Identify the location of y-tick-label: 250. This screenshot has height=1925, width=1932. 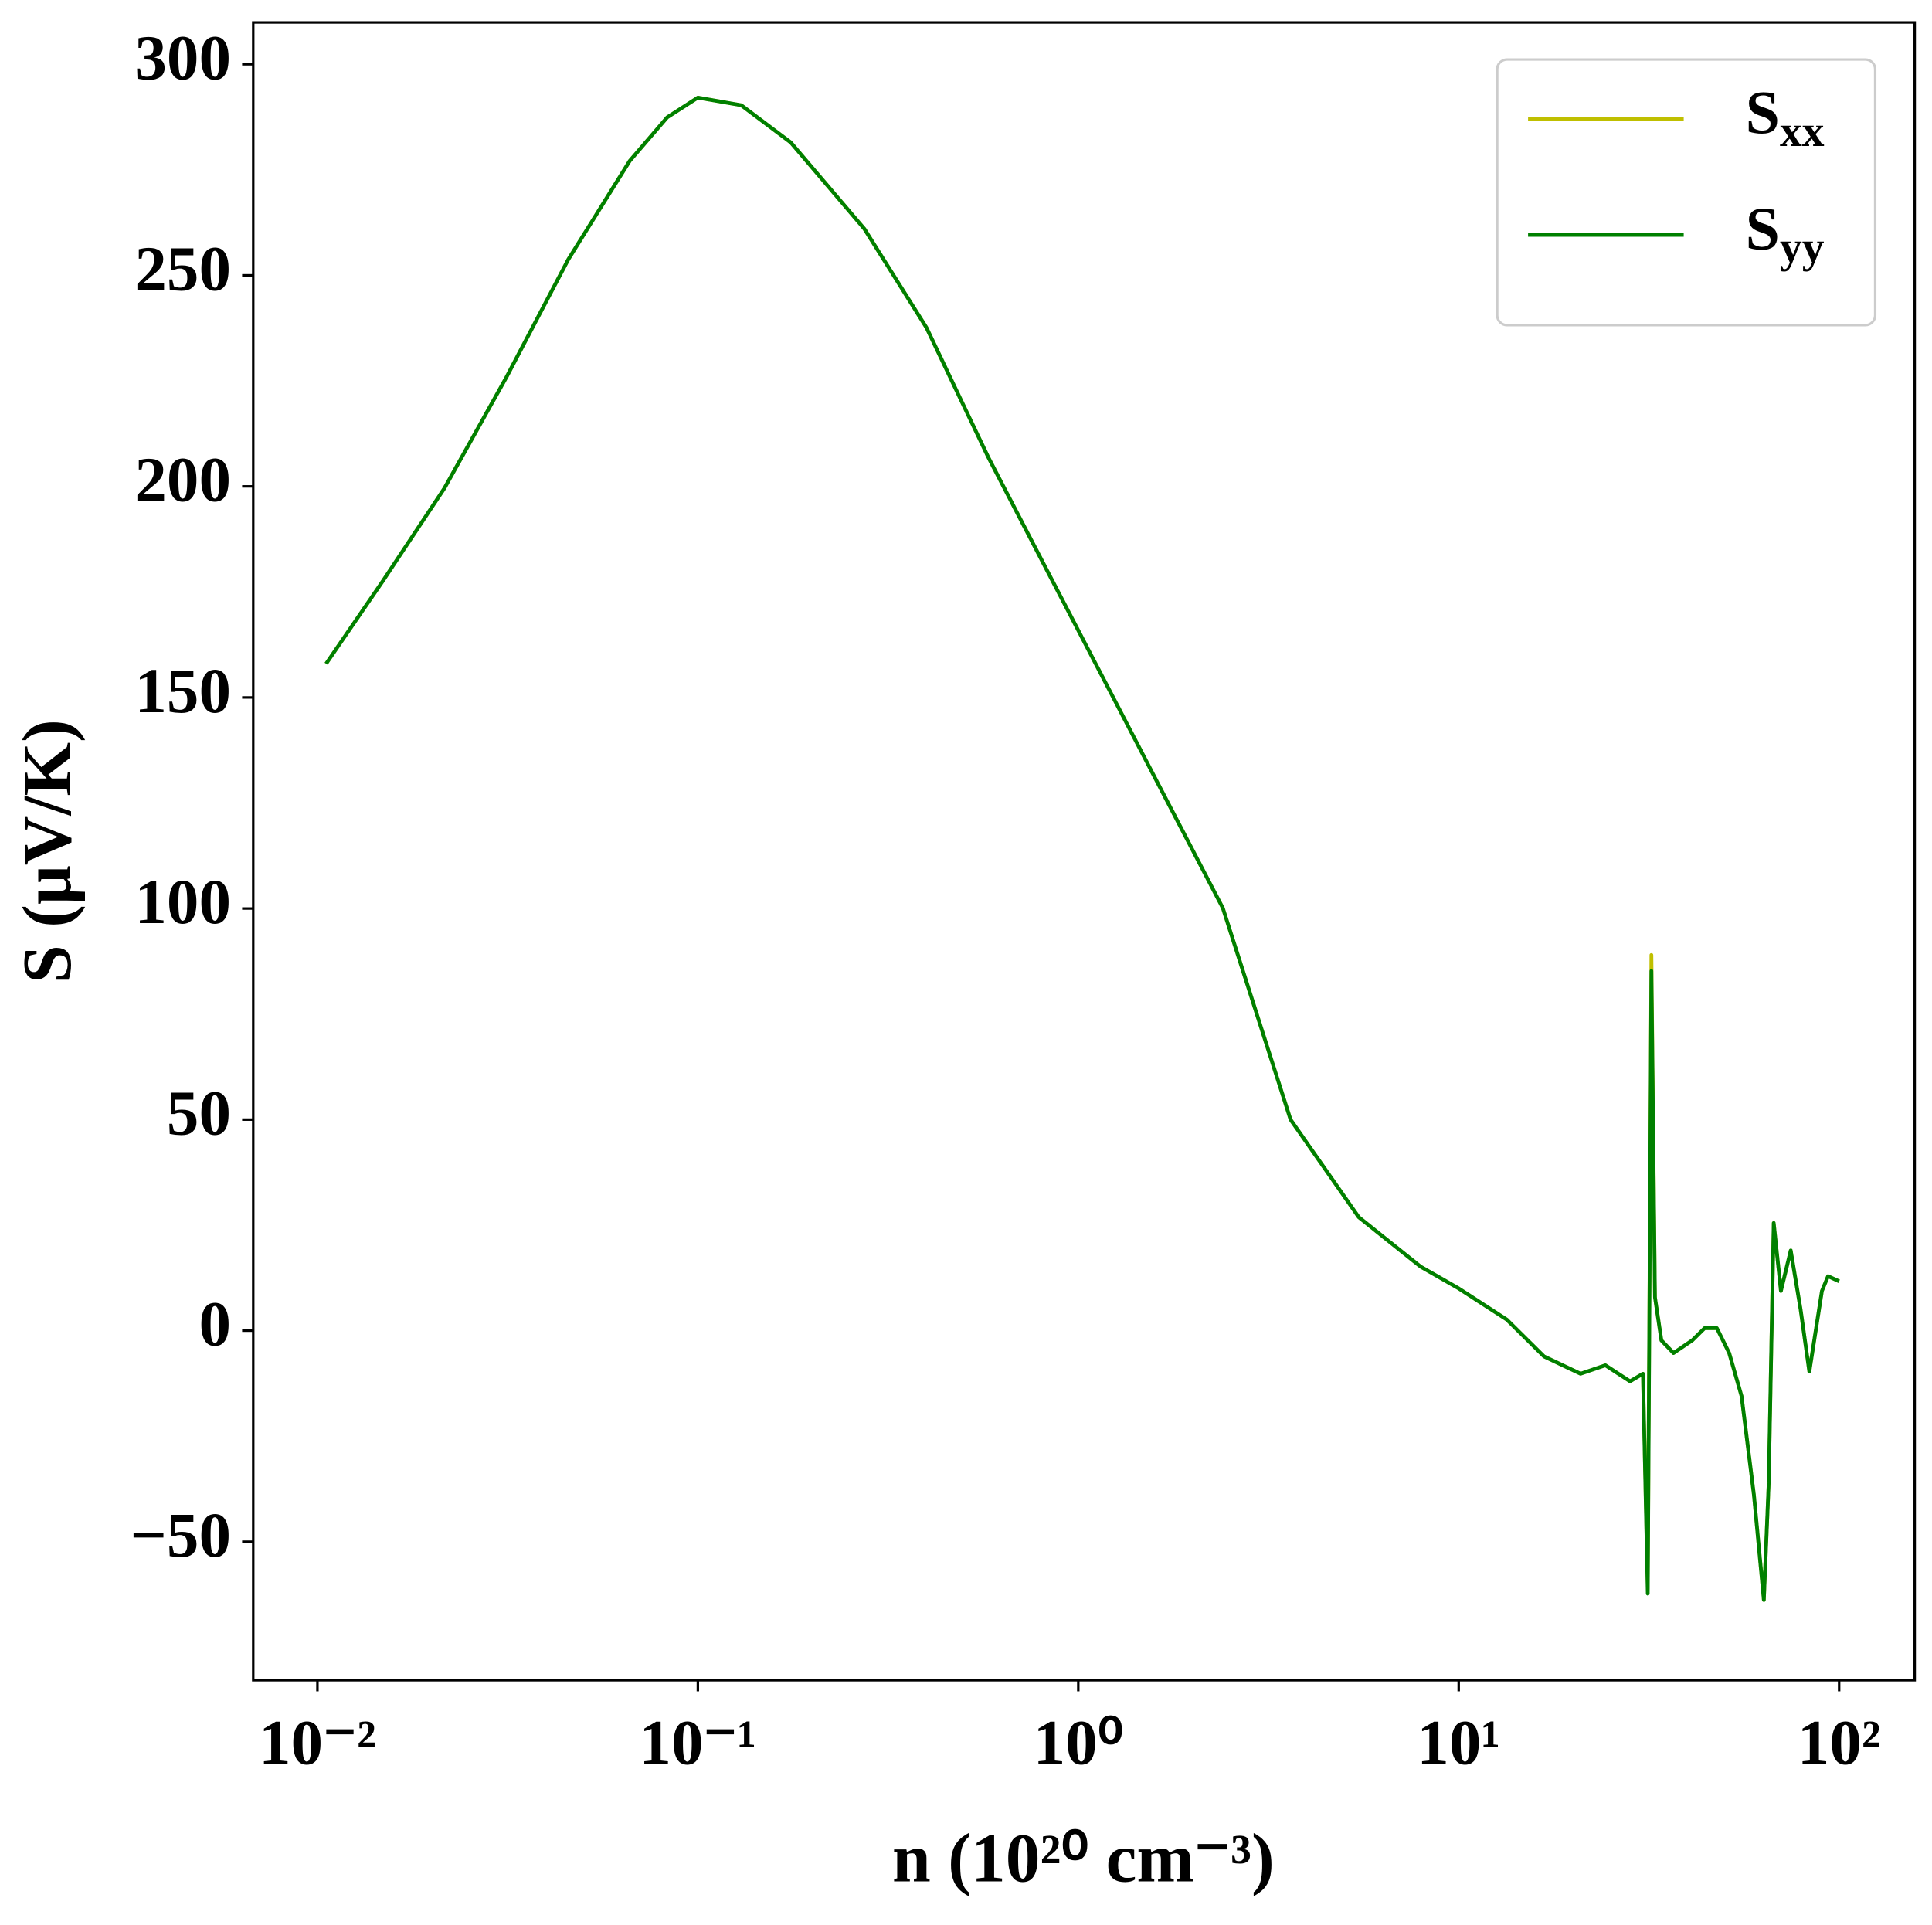
(183, 268).